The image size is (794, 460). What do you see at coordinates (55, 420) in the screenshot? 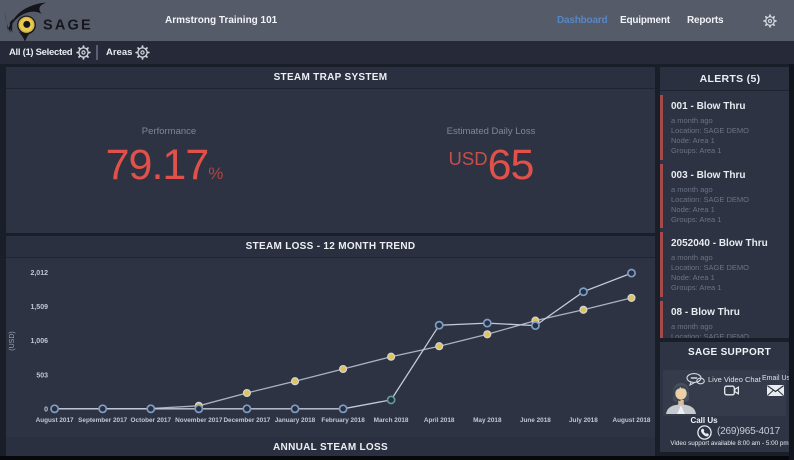
I see `svg-text: August 2017` at bounding box center [55, 420].